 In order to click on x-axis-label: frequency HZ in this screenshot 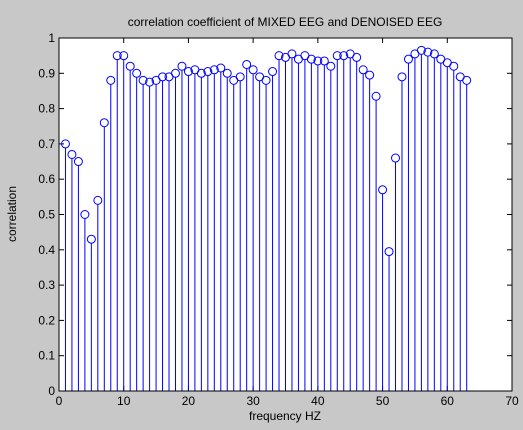, I will do `click(285, 416)`.